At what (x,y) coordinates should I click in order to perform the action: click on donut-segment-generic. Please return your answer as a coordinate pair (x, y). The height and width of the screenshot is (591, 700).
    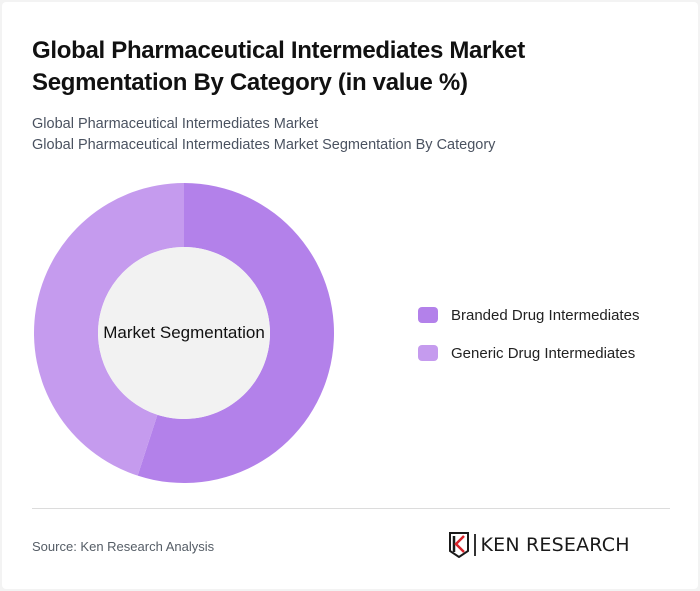
    Looking at the image, I should click on (109, 329).